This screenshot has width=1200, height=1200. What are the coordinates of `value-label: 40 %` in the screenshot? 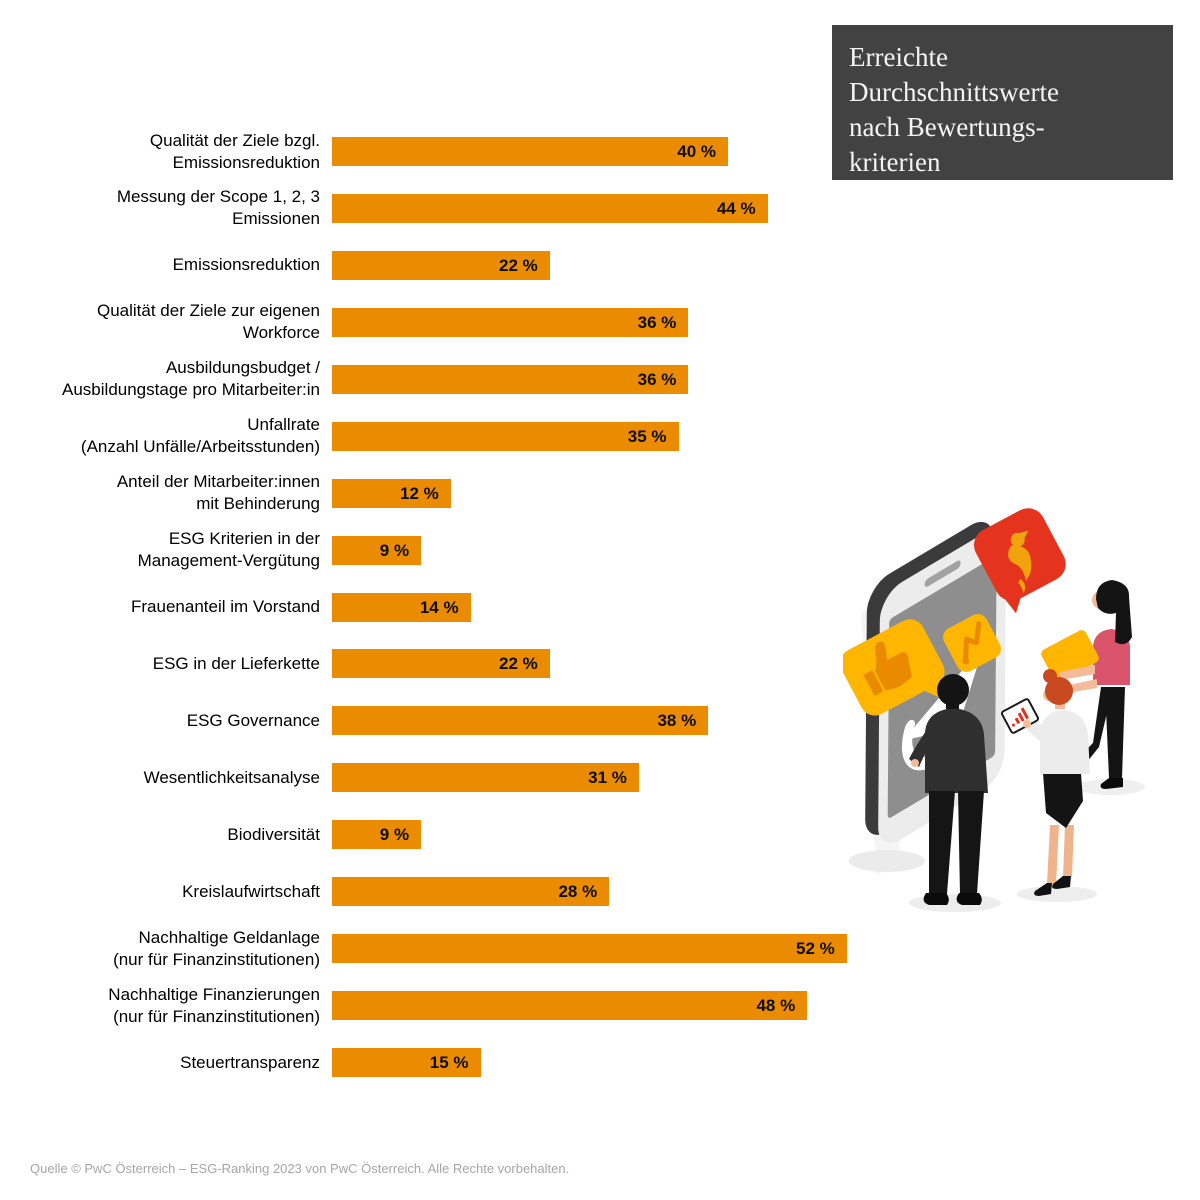 It's located at (696, 151).